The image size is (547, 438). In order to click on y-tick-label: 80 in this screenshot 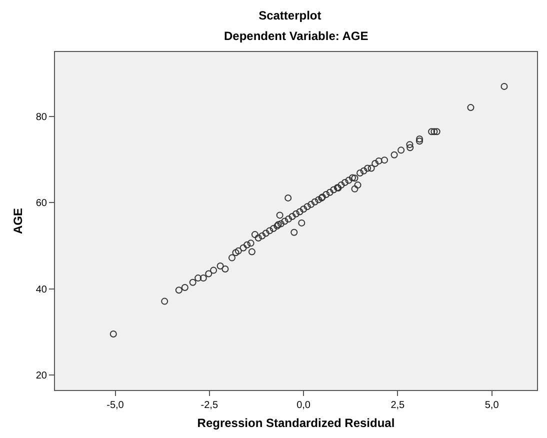, I will do `click(42, 118)`.